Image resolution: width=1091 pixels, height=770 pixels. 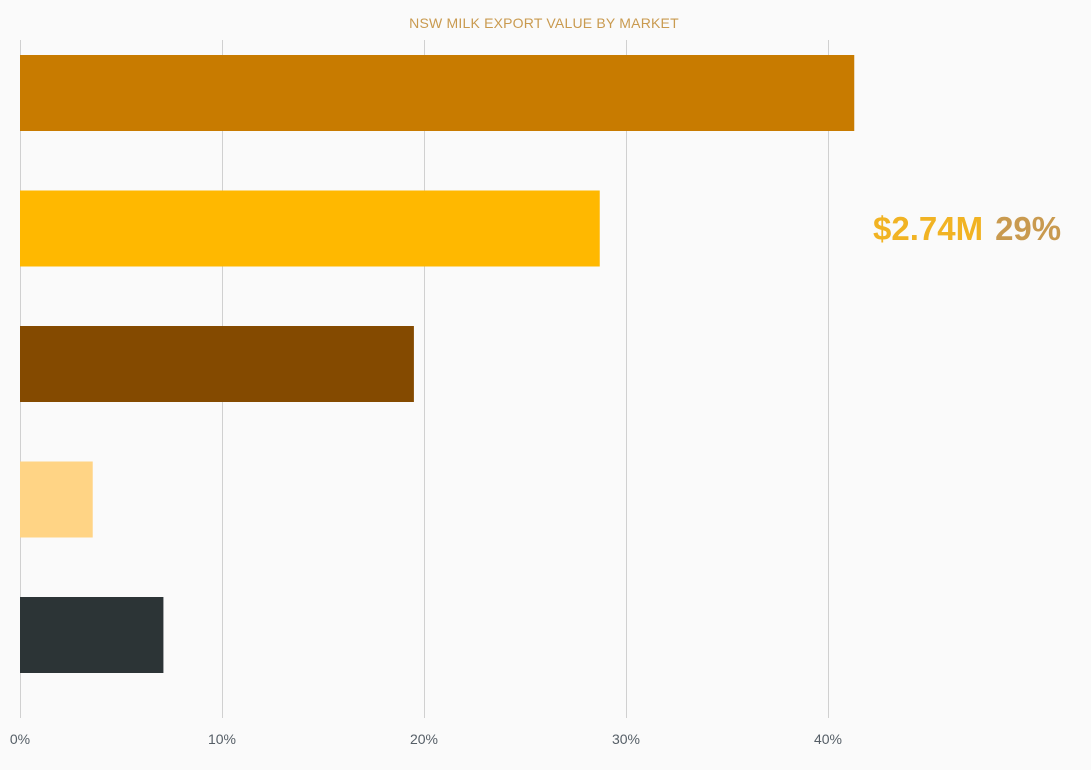 What do you see at coordinates (626, 739) in the screenshot?
I see `x-tick-label-3: 30%` at bounding box center [626, 739].